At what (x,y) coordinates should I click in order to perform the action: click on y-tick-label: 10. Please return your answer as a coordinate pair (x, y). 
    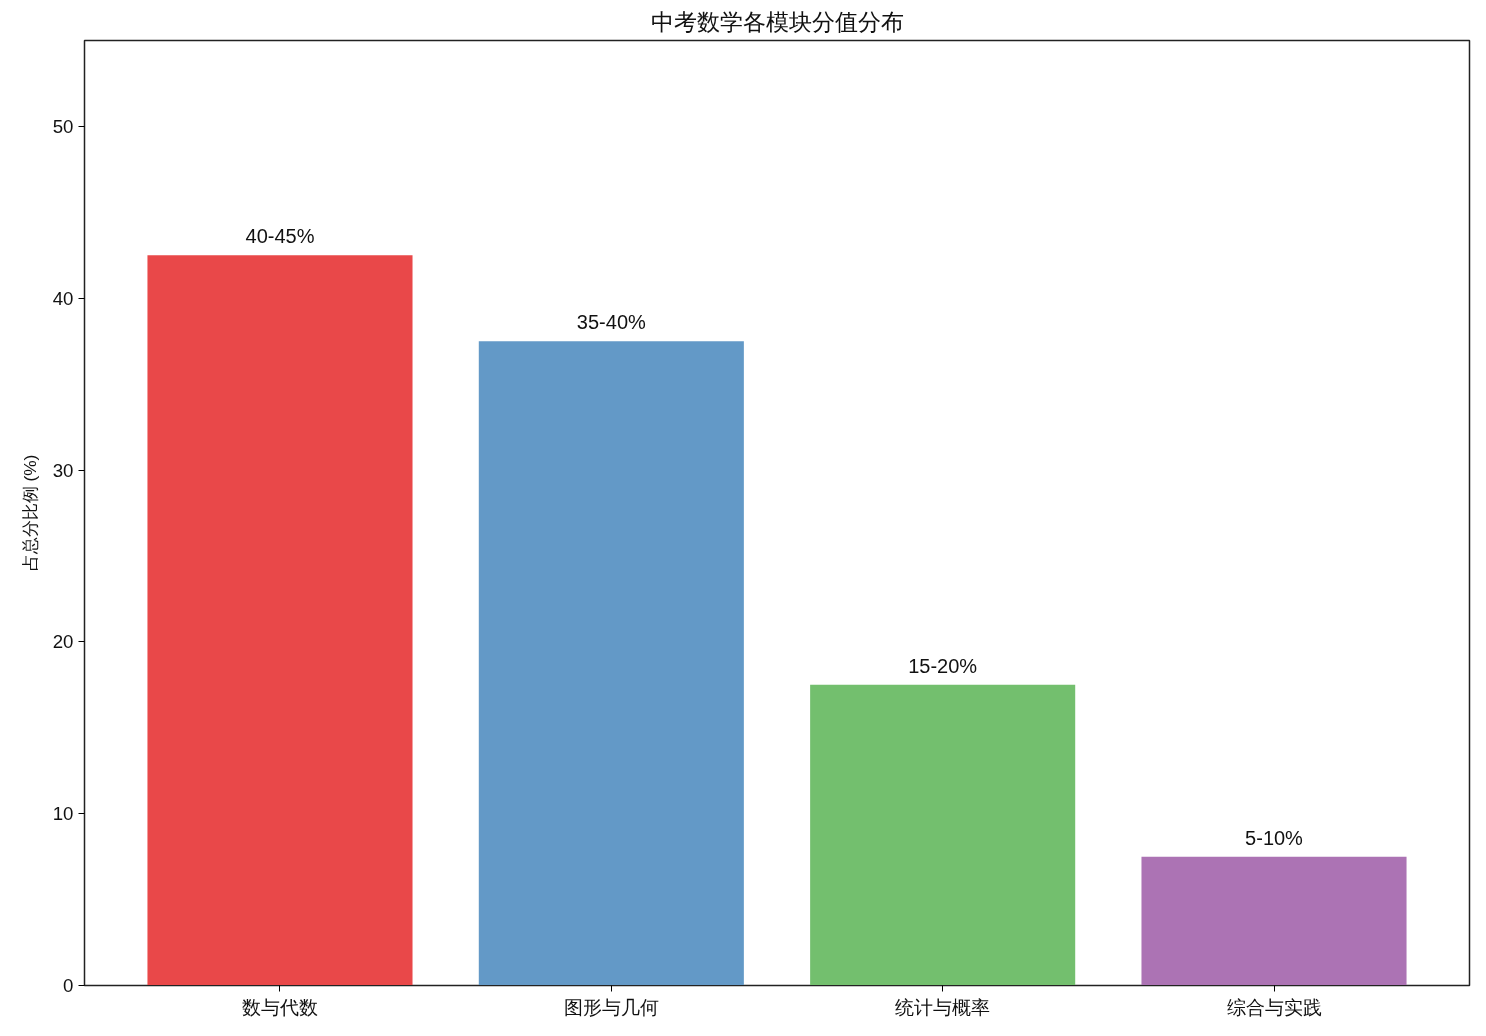
    Looking at the image, I should click on (63, 814).